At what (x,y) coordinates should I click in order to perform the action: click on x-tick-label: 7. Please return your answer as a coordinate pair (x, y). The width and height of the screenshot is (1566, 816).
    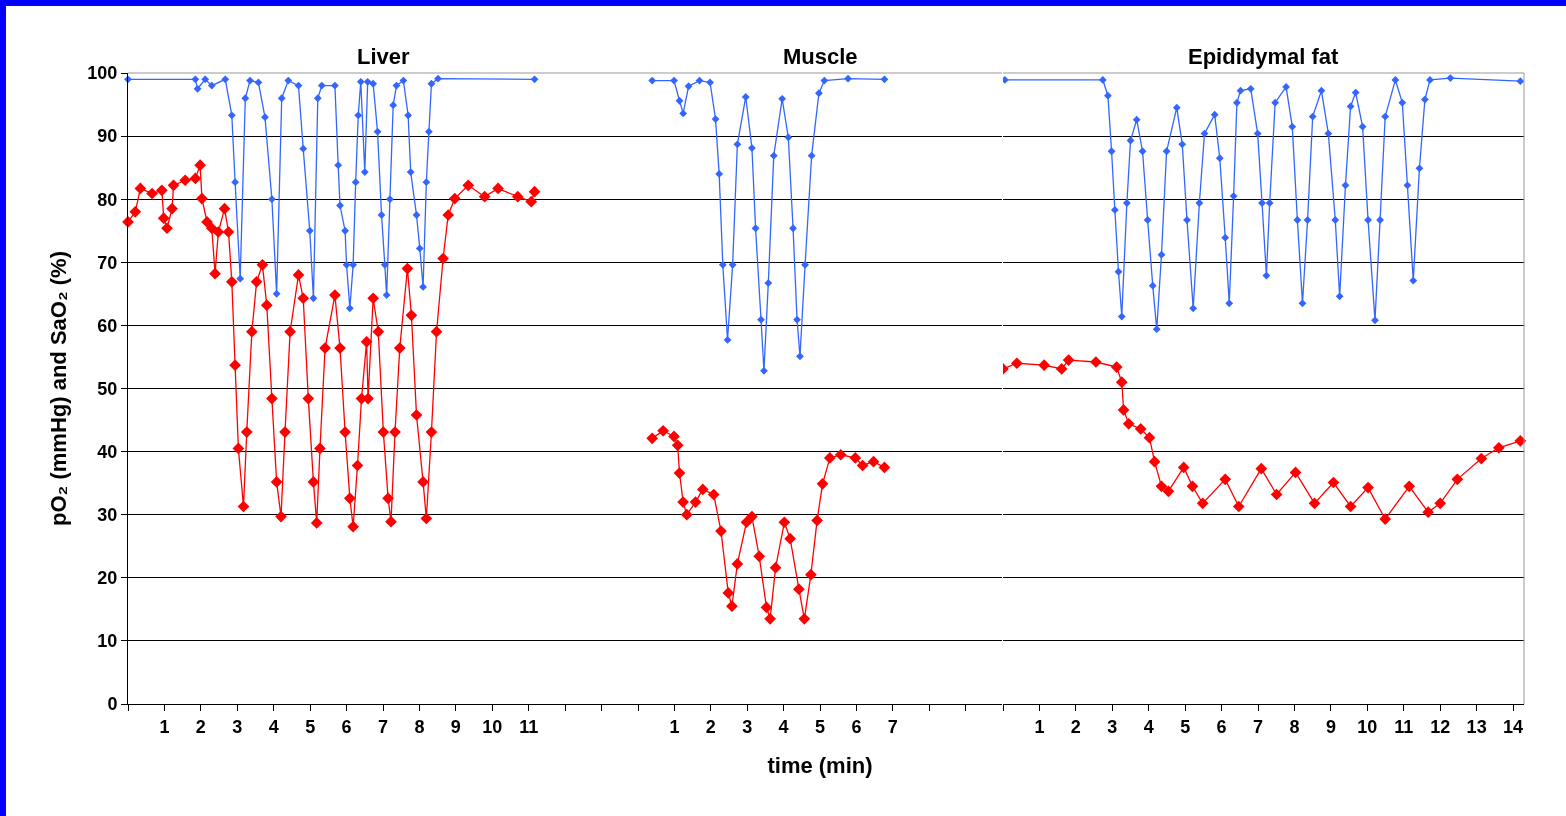
    Looking at the image, I should click on (1257, 726).